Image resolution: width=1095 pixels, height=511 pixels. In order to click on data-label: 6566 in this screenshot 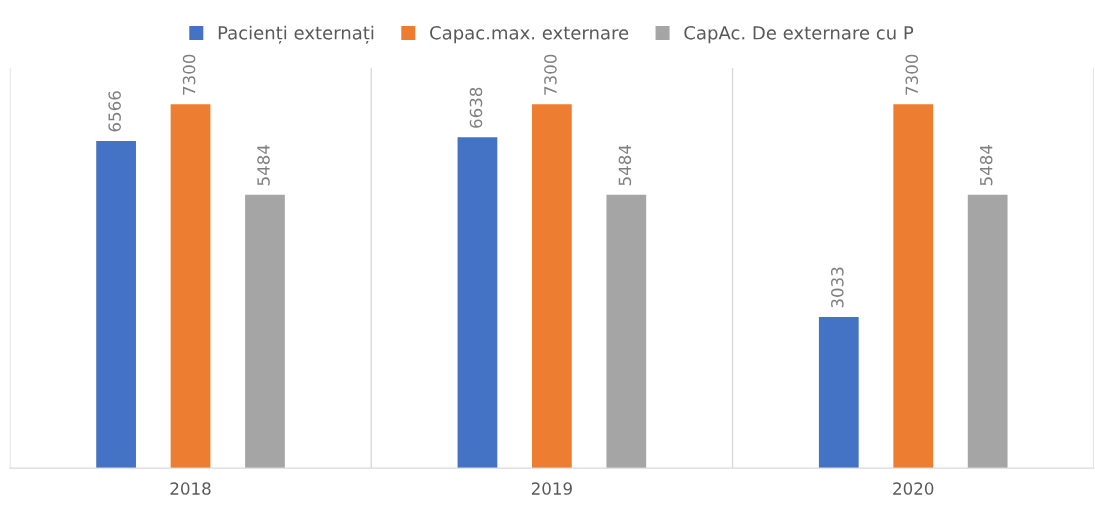, I will do `click(114, 111)`.